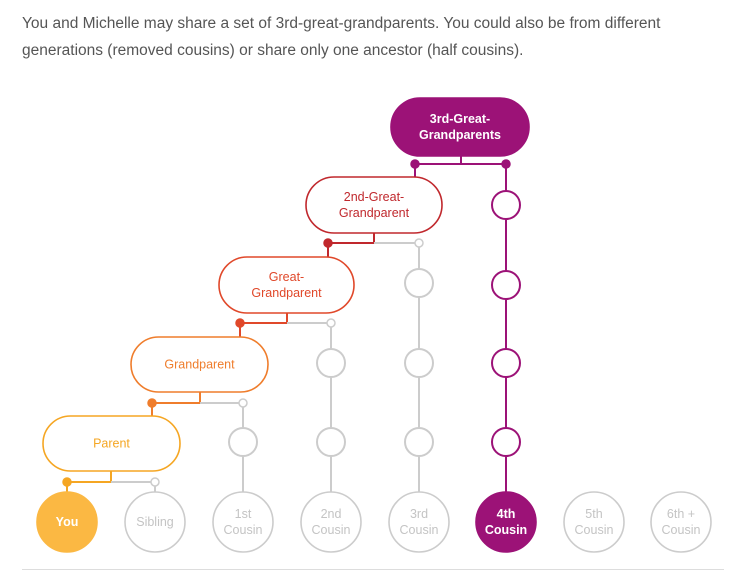 The height and width of the screenshot is (578, 742). Describe the element at coordinates (243, 522) in the screenshot. I see `relative-1st-cousin` at that location.